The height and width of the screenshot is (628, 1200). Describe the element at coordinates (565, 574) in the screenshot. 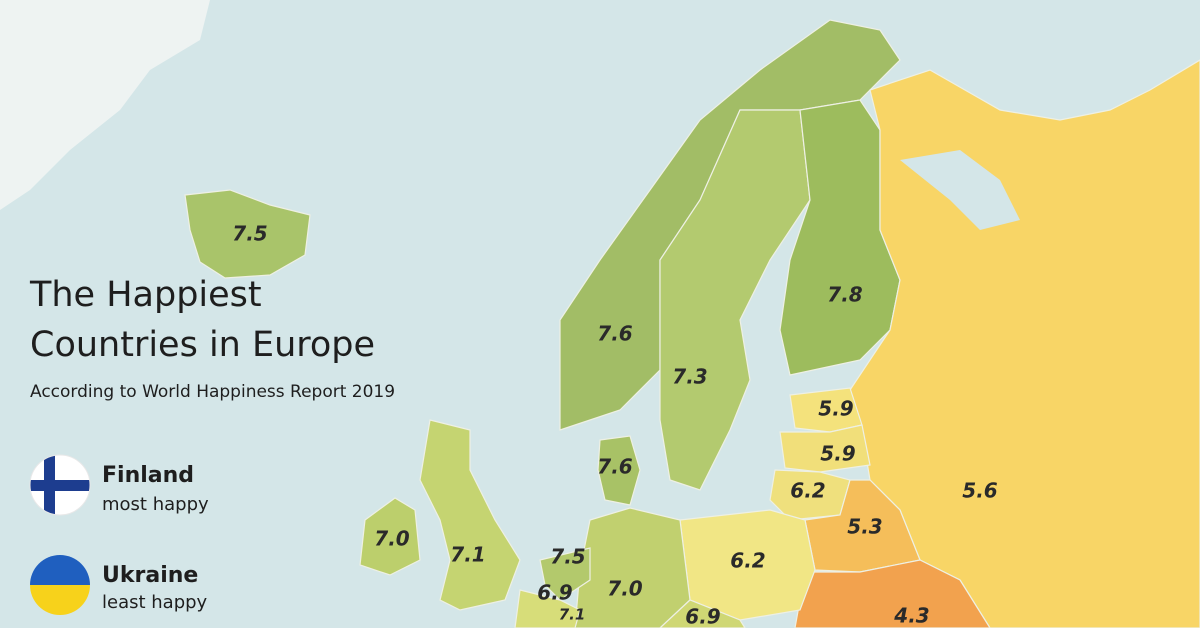

I see `netherlands` at that location.